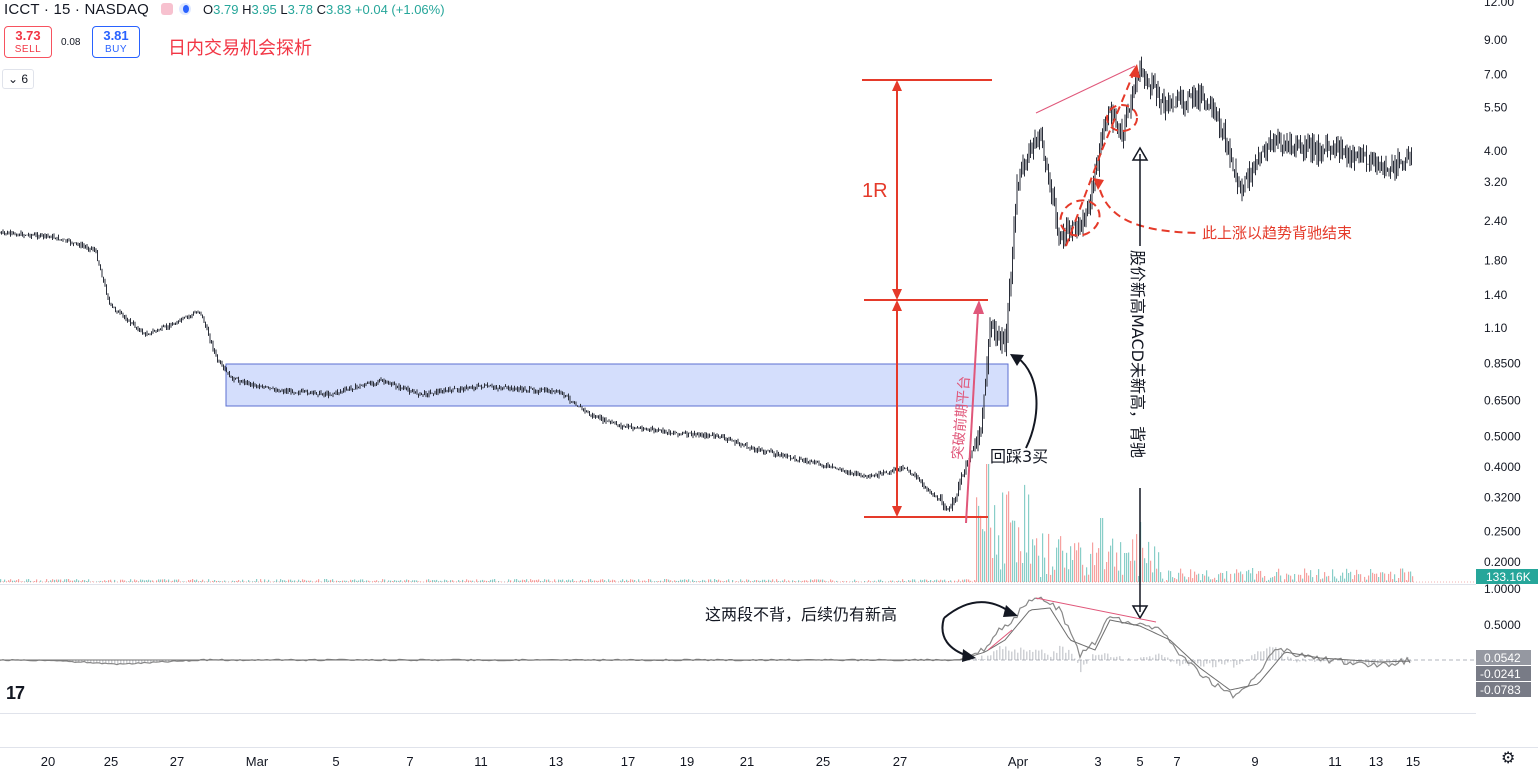  What do you see at coordinates (409, 761) in the screenshot?
I see `time-tick-label: 7` at bounding box center [409, 761].